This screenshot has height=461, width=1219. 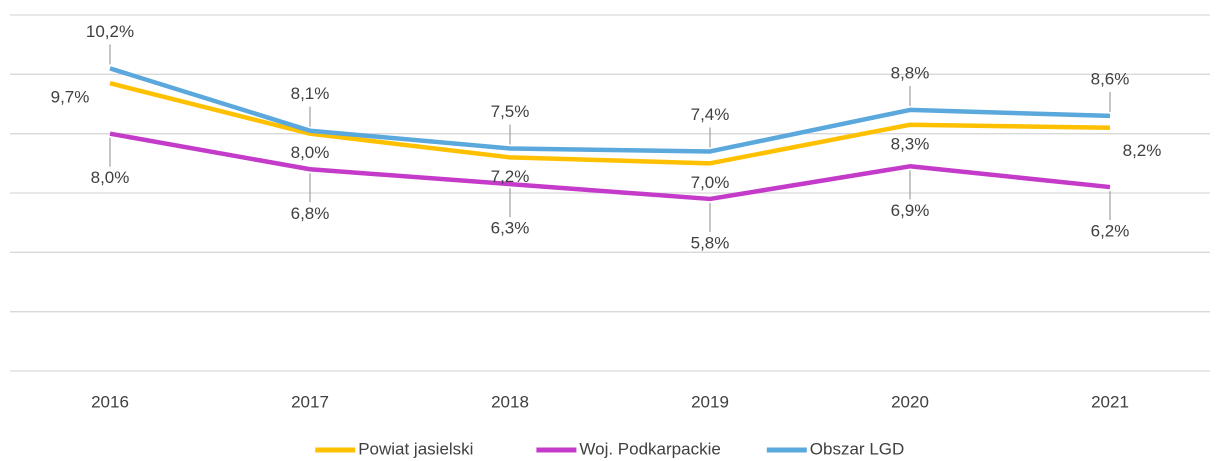 I want to click on data-label: 7,4%, so click(x=710, y=114).